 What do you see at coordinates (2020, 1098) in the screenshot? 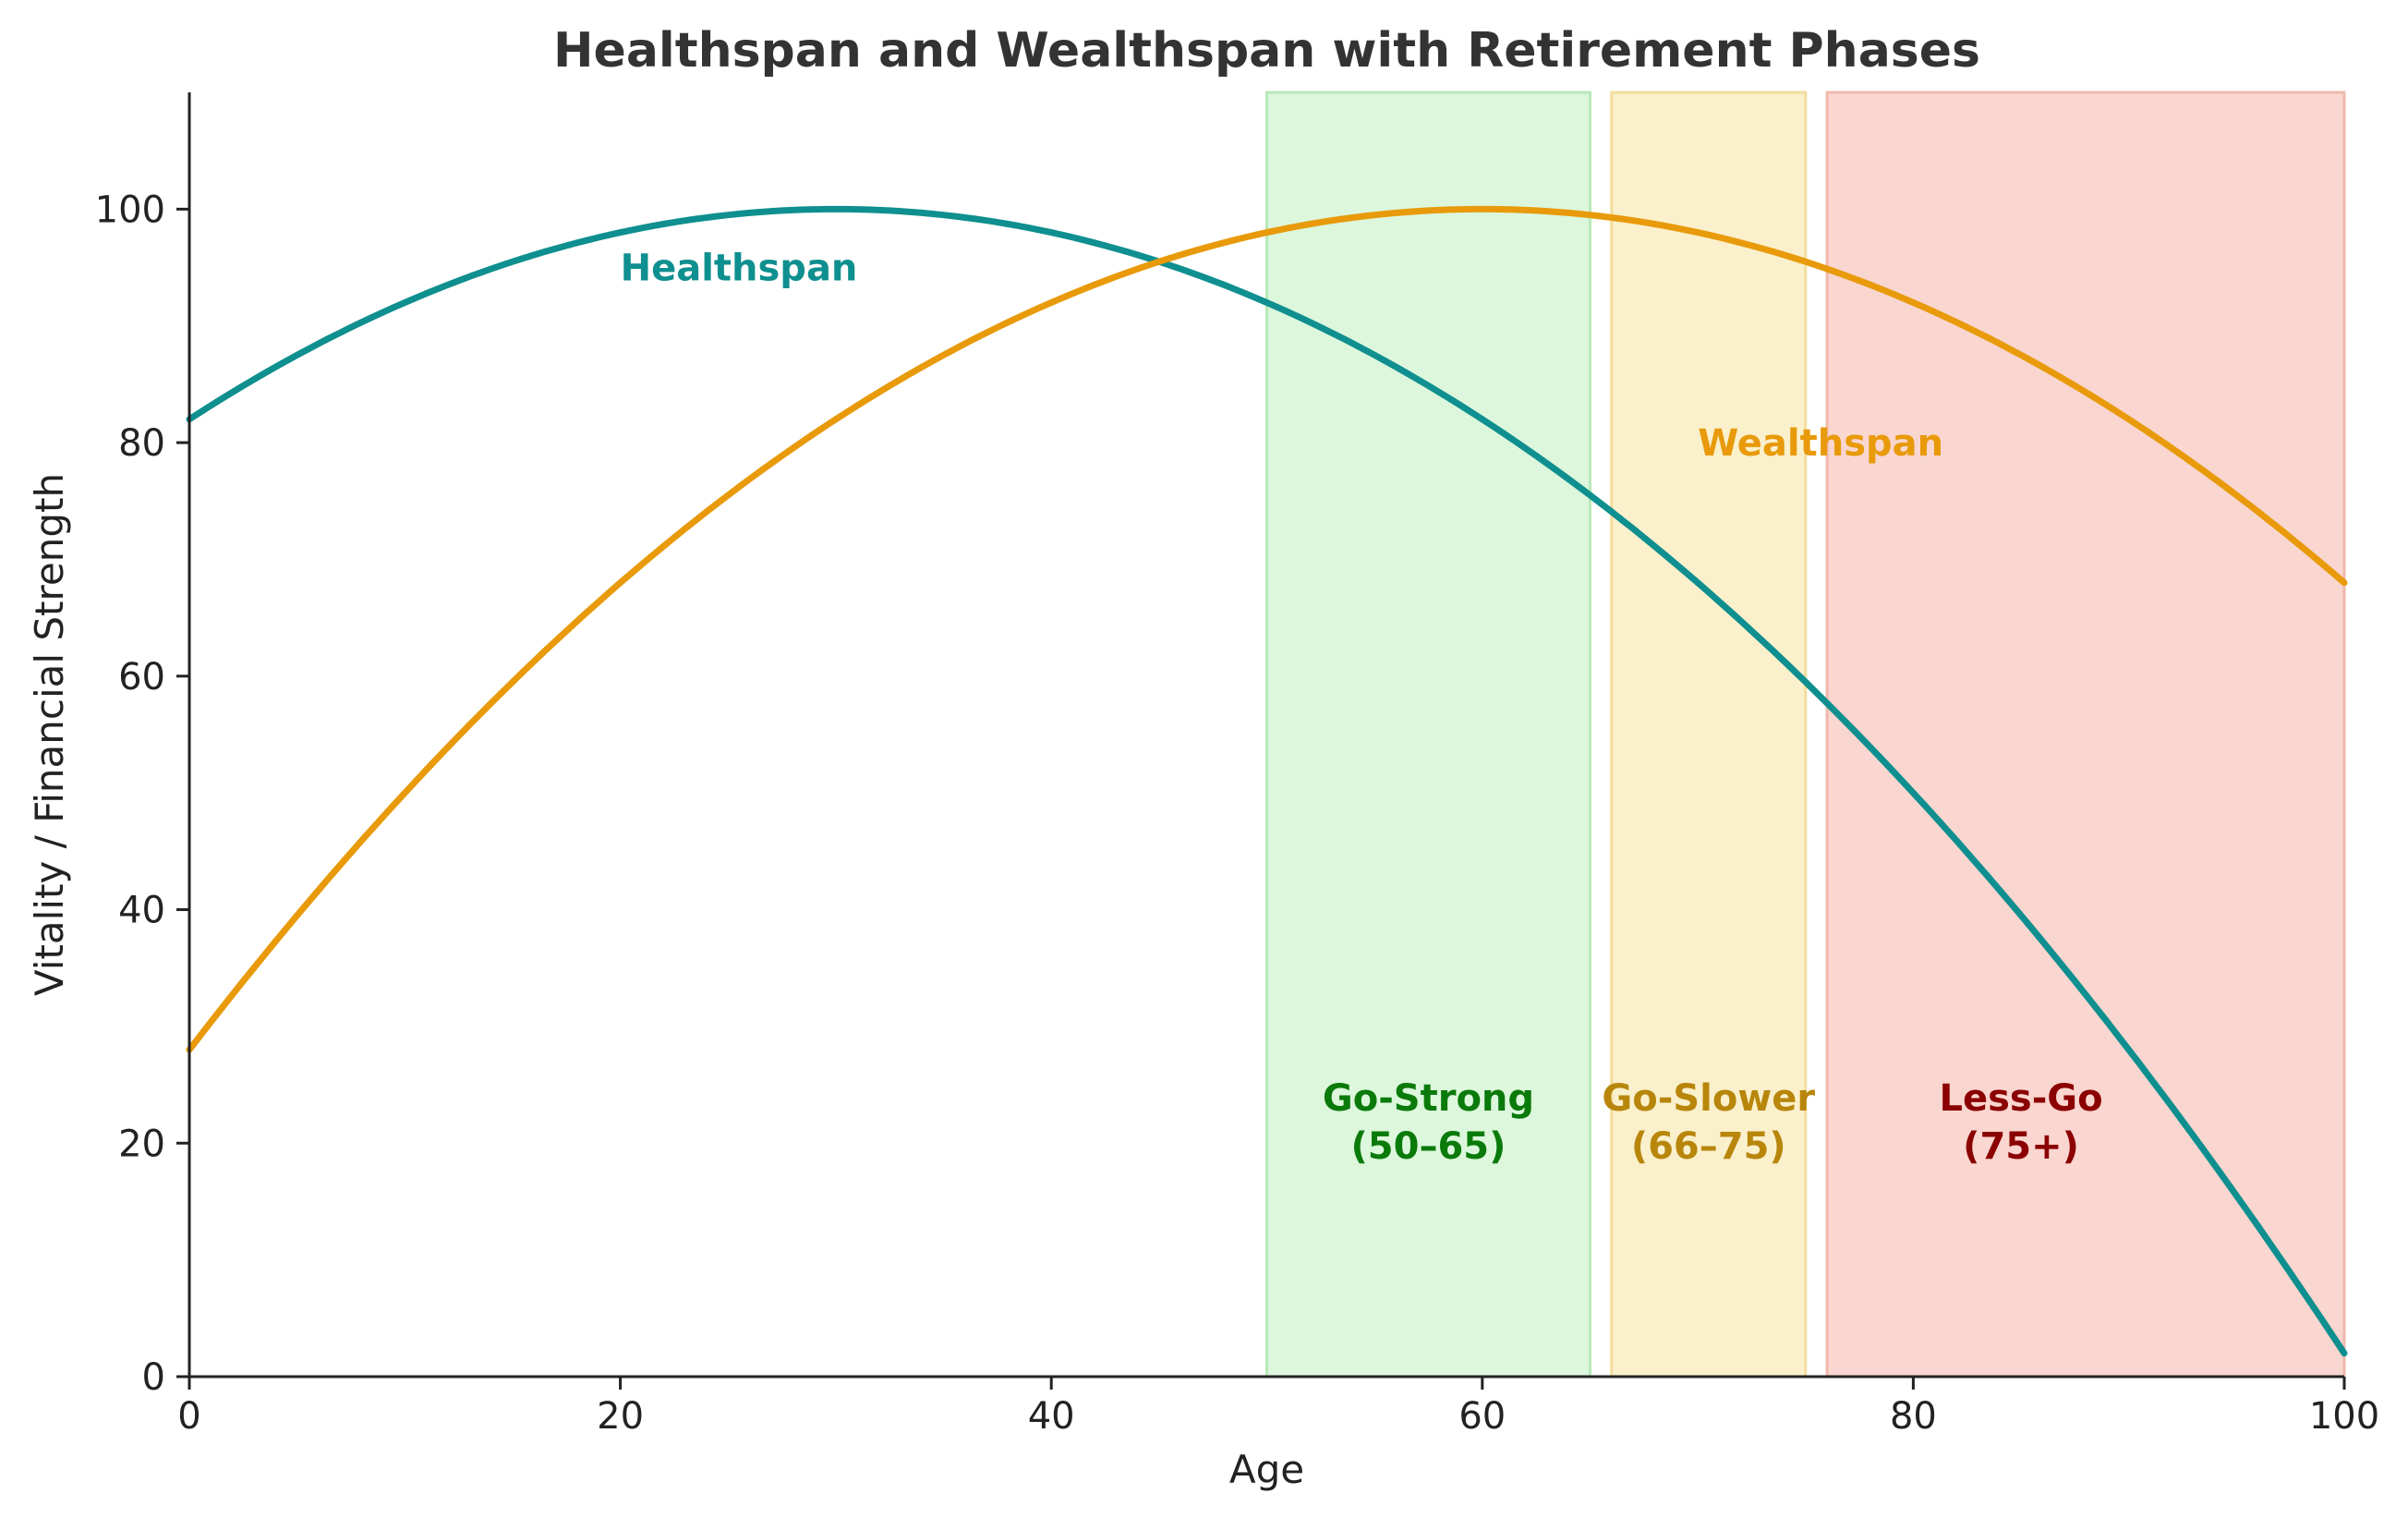
I see `phase-label-line1-2: Less-Go` at bounding box center [2020, 1098].